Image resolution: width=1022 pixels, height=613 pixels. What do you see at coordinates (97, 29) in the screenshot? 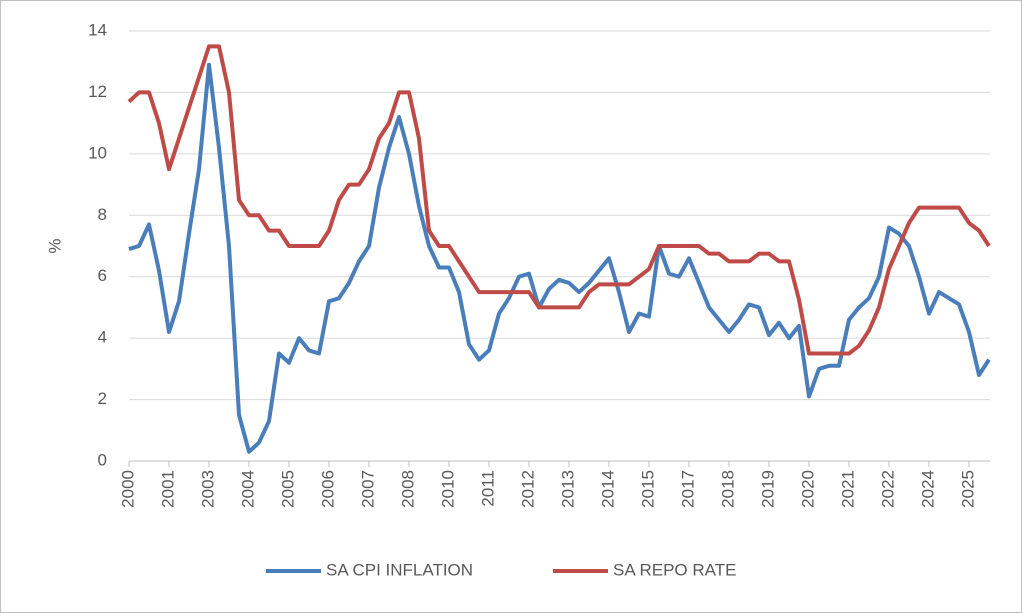
I see `y-tick-label: 14` at bounding box center [97, 29].